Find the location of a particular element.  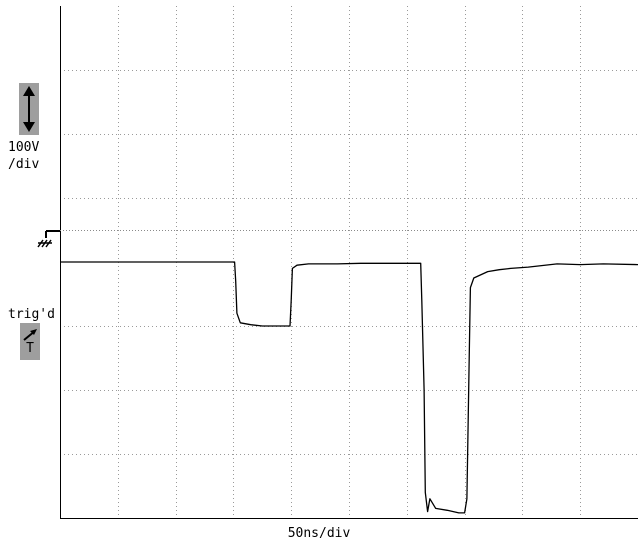

trigger-marker-letter: T is located at coordinates (30, 348).